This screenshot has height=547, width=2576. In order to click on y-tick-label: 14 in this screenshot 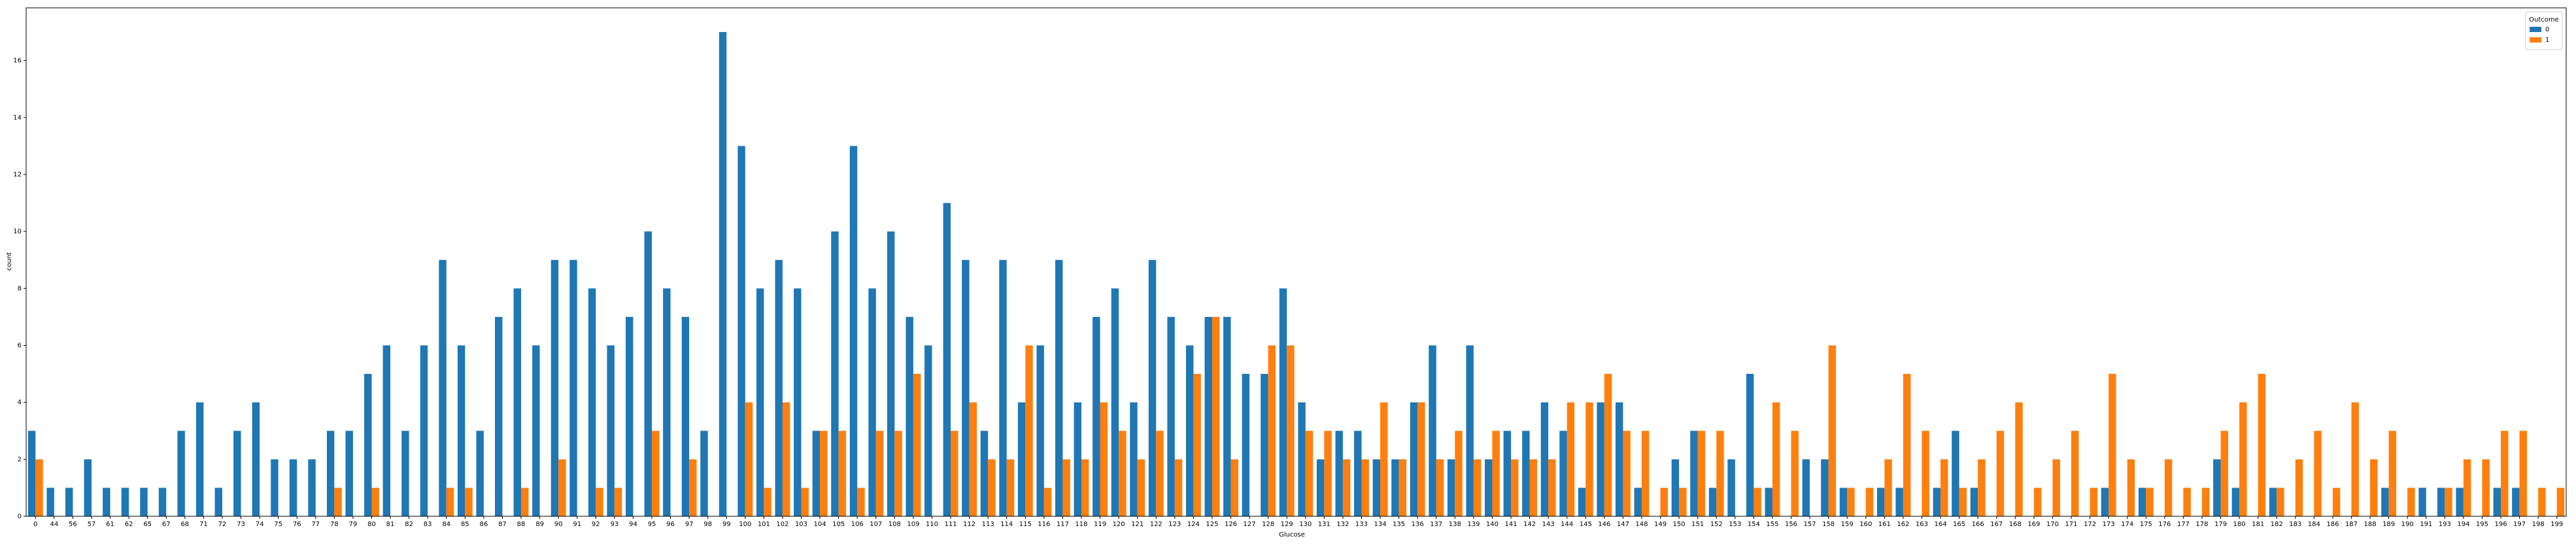, I will do `click(17, 118)`.